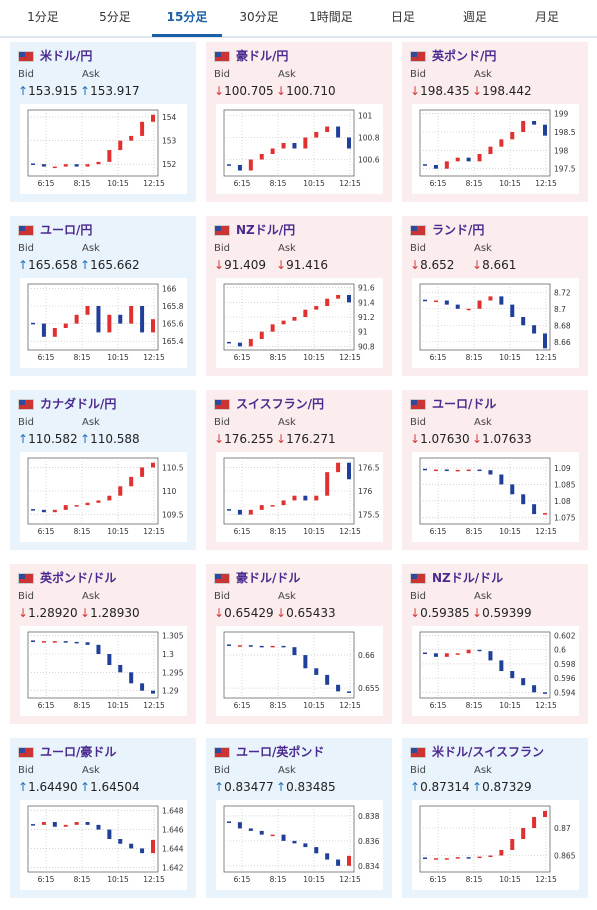 The image size is (597, 910). I want to click on tab: 1時間足, so click(331, 17).